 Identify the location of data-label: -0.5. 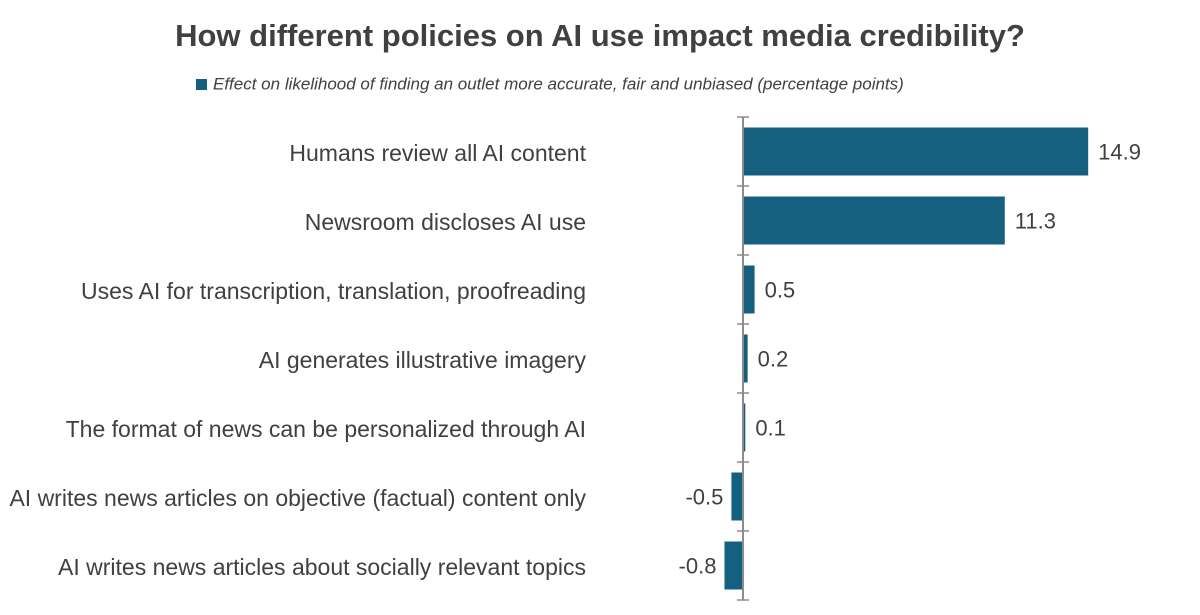
(704, 496).